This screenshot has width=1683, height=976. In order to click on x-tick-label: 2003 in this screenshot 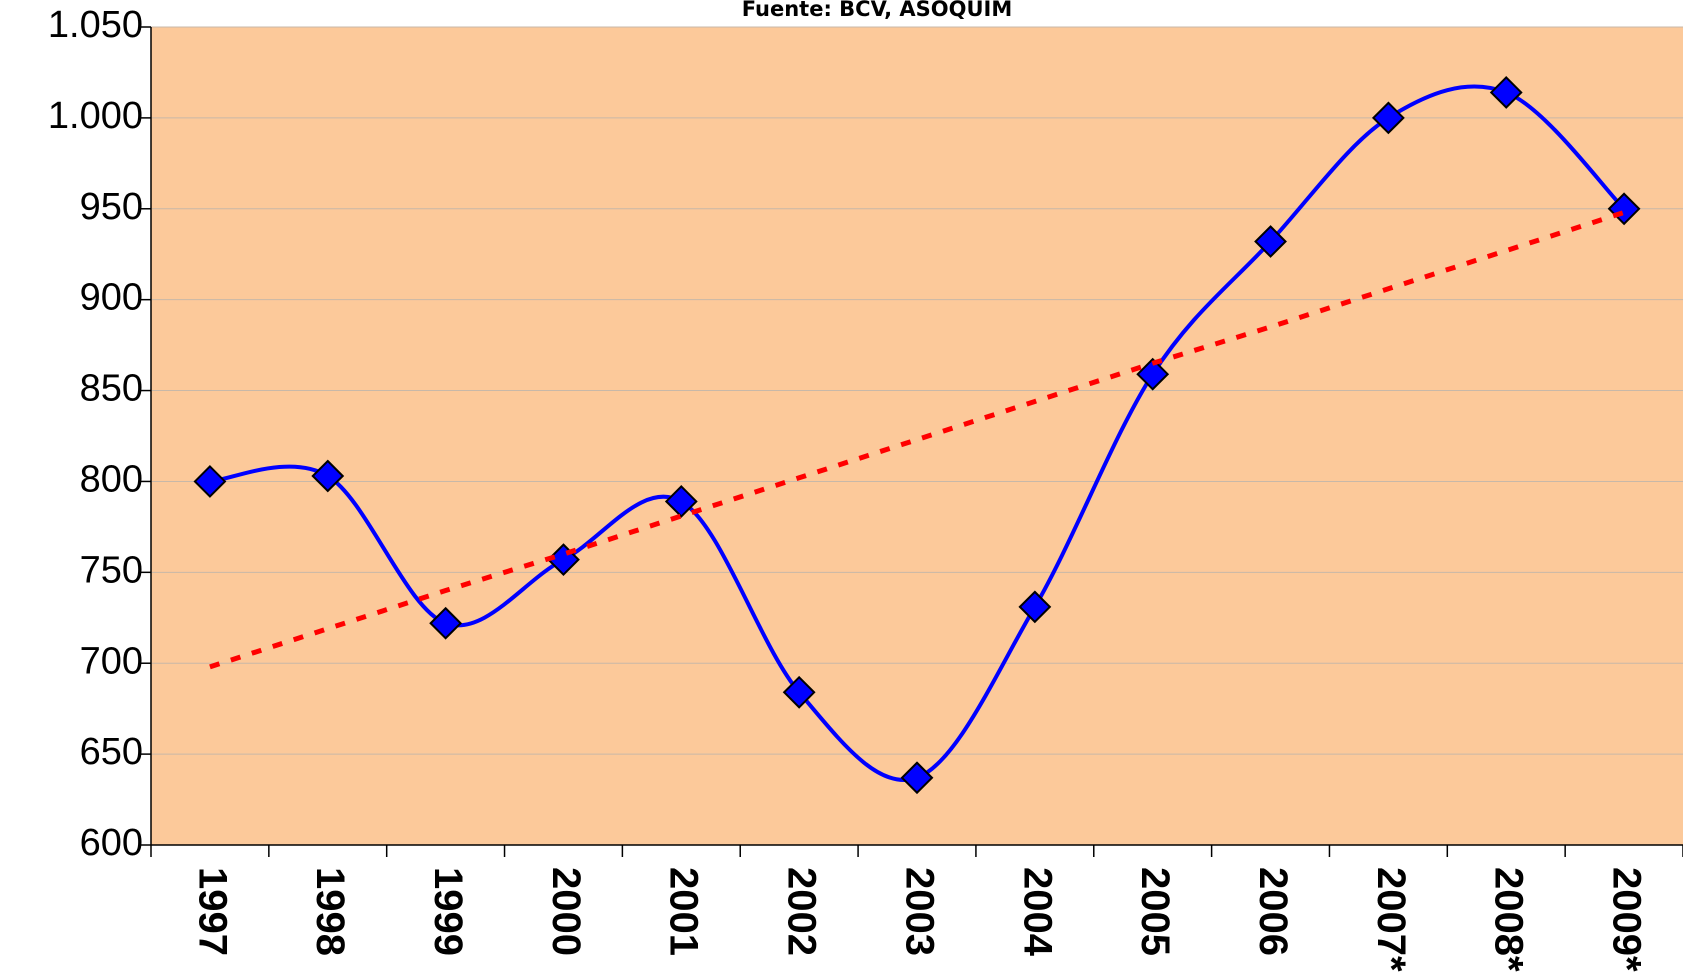, I will do `click(919, 911)`.